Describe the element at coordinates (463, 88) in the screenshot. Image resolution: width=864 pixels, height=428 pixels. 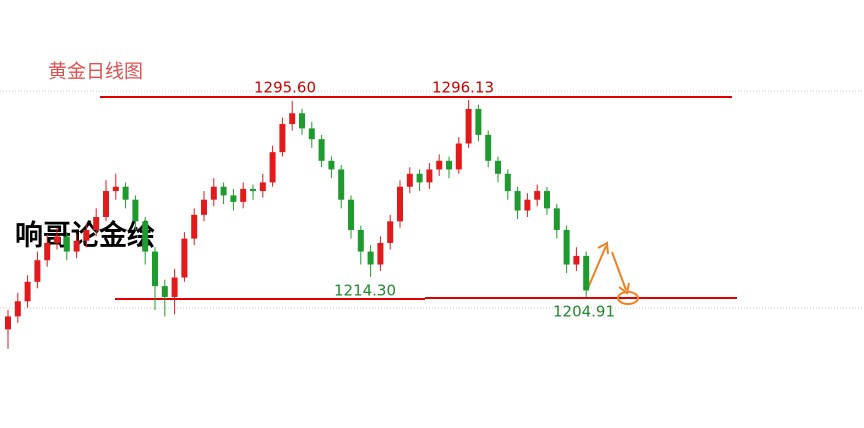
I see `annotation: 1296.13` at that location.